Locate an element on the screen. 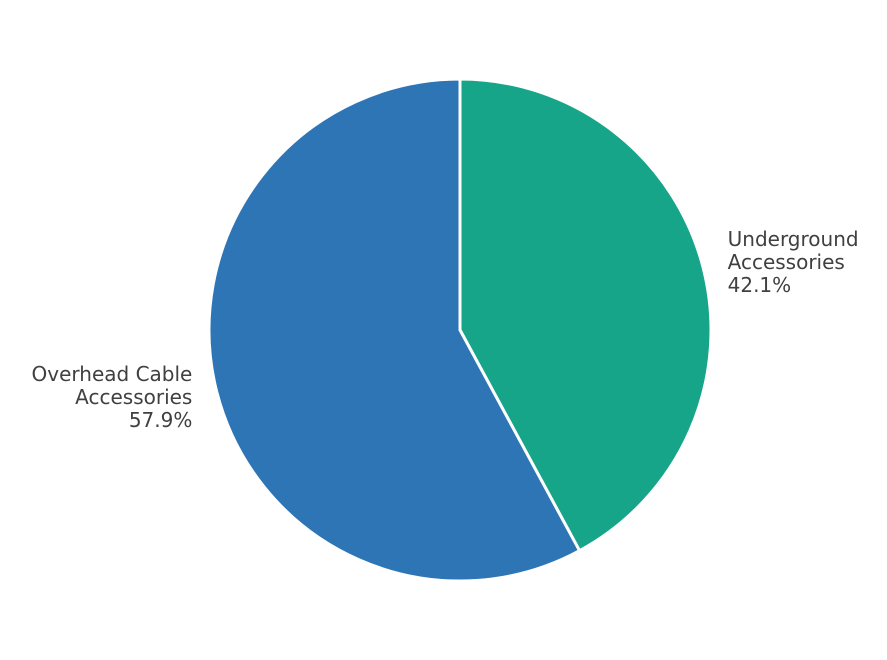 The image size is (887, 660). value-label: 42.1% is located at coordinates (759, 284).